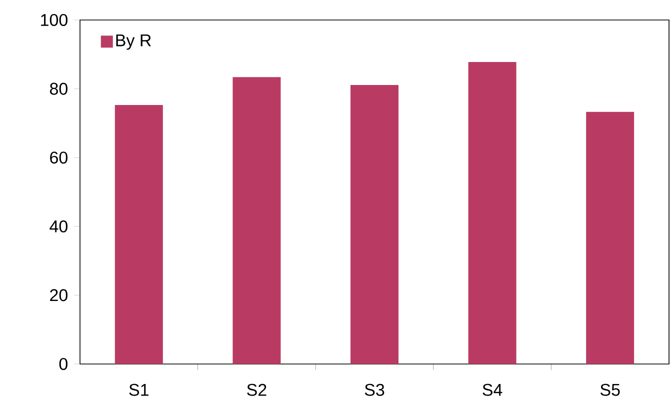  I want to click on y-tick-label: 40, so click(59, 226).